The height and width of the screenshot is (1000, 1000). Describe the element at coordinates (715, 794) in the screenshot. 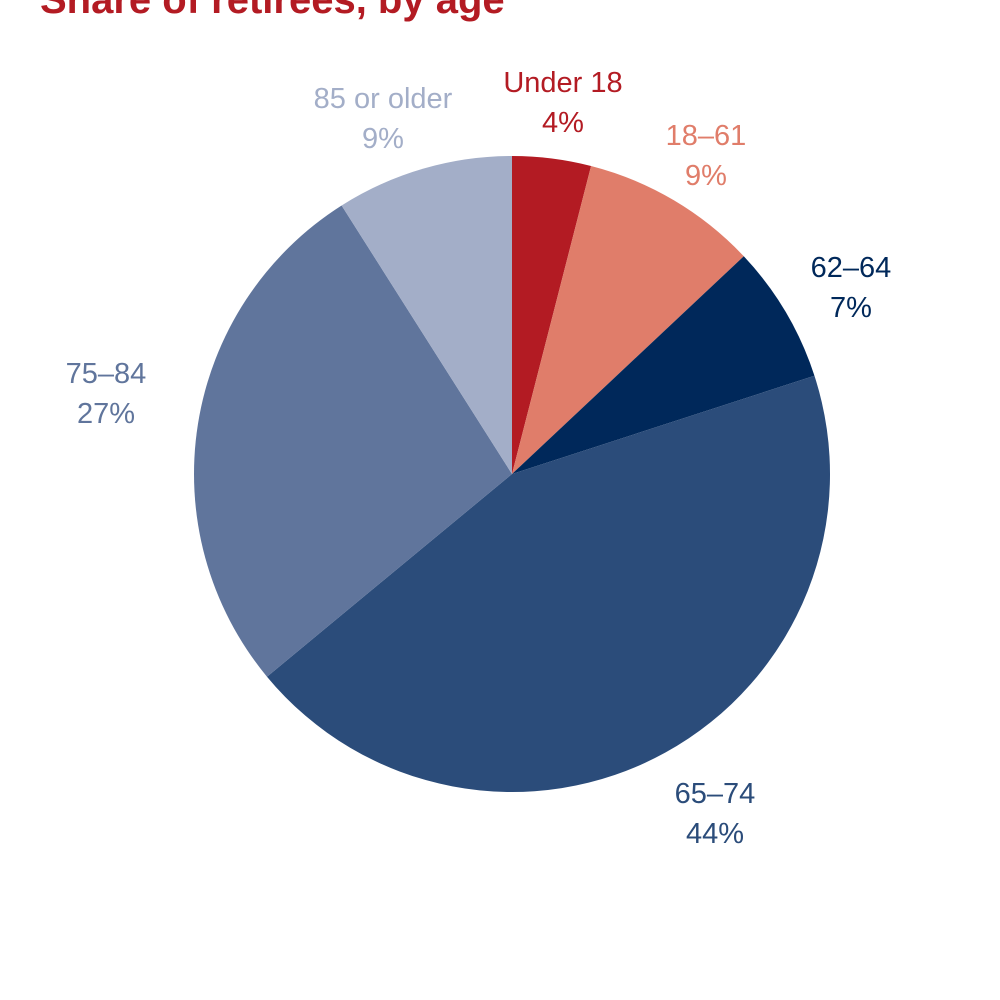

I see `slice-label-65-74: 65–74` at that location.